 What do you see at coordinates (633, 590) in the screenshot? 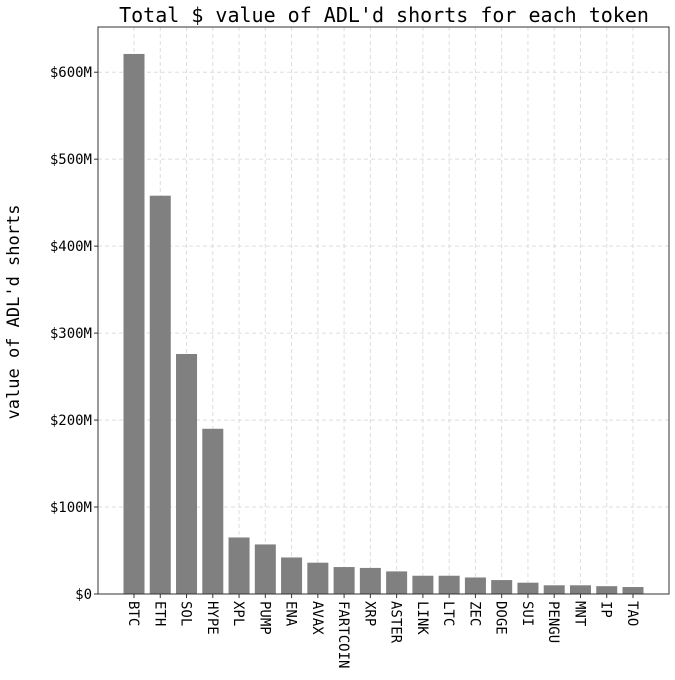
I see `bar-tao` at bounding box center [633, 590].